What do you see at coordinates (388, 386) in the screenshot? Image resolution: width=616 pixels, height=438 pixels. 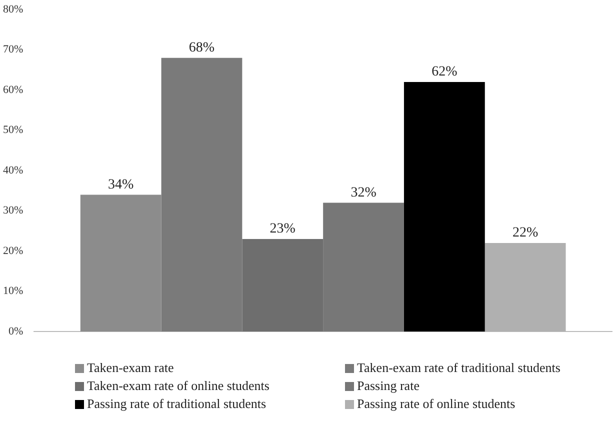 I see `legend-label: Passing rate` at bounding box center [388, 386].